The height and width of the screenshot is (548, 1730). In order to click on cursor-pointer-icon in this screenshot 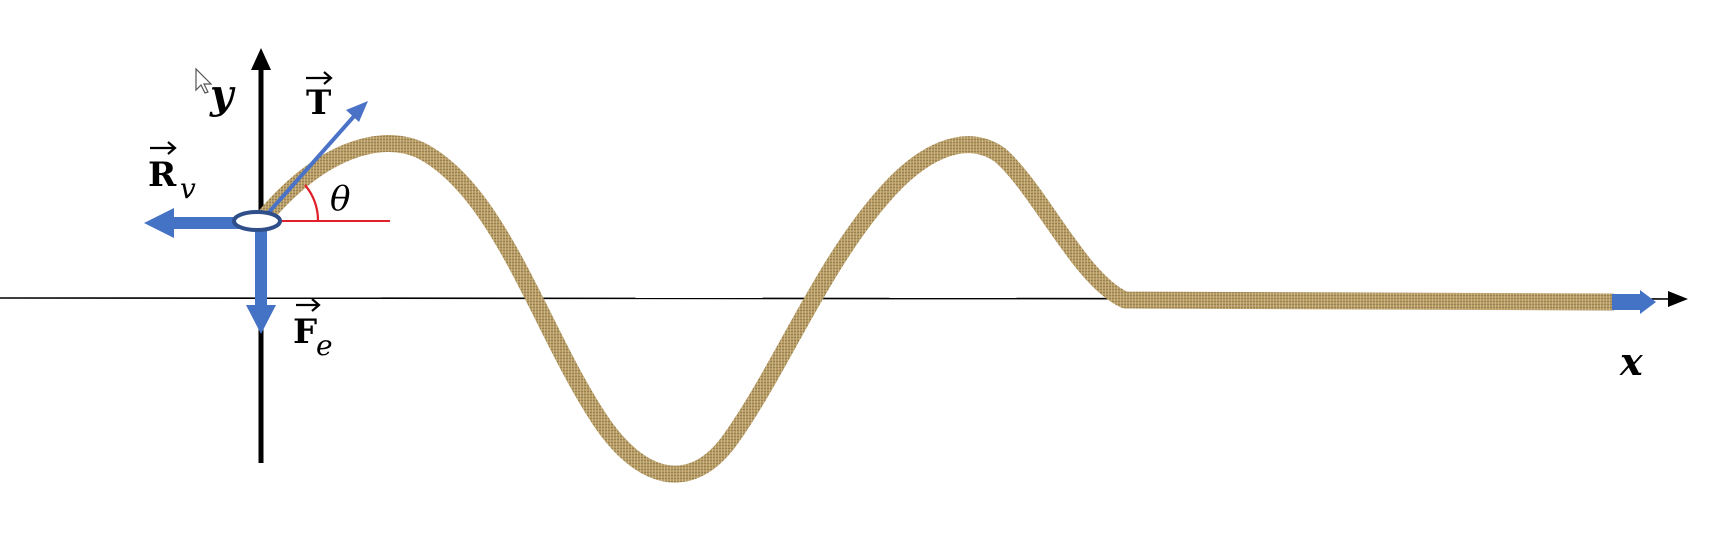, I will do `click(204, 80)`.